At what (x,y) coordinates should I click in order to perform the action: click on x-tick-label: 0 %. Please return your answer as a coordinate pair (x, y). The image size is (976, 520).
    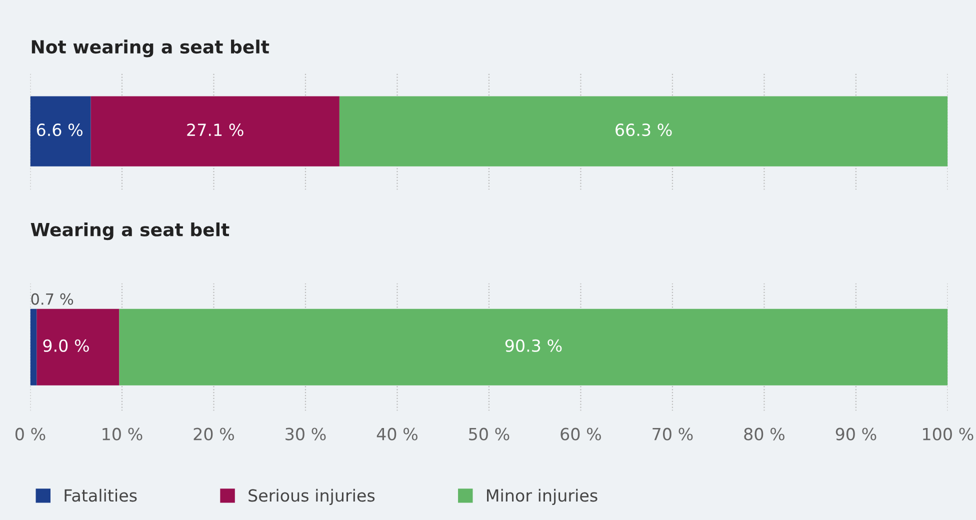
    Looking at the image, I should click on (30, 434).